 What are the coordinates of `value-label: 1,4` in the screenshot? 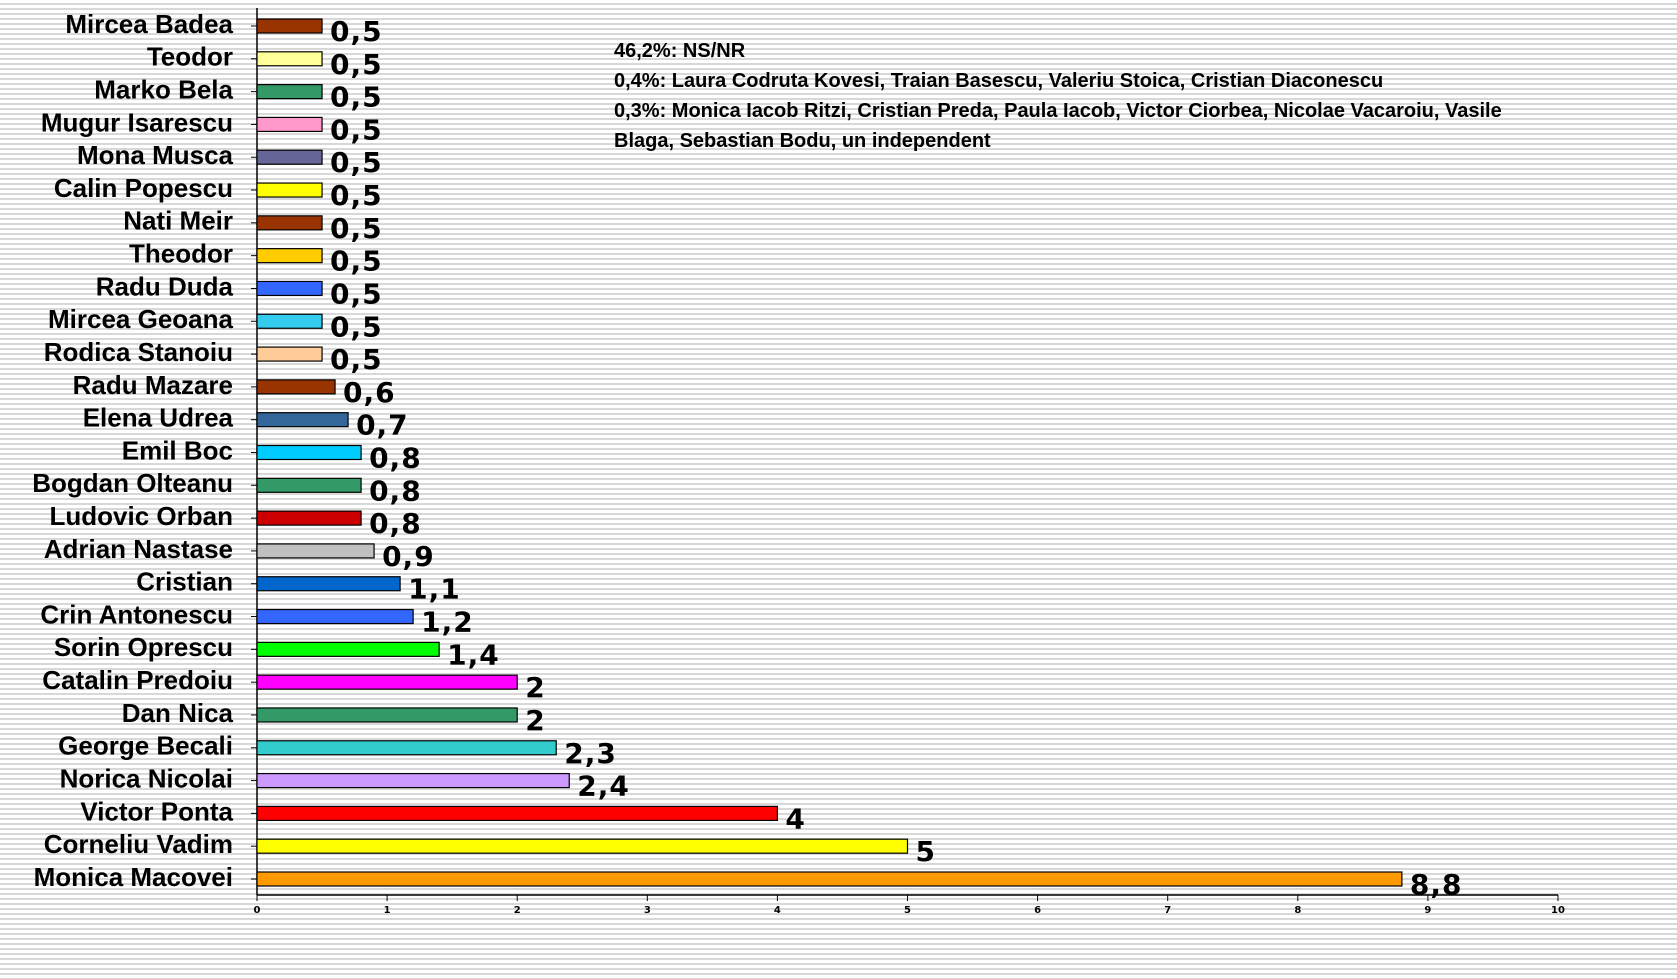 It's located at (473, 654).